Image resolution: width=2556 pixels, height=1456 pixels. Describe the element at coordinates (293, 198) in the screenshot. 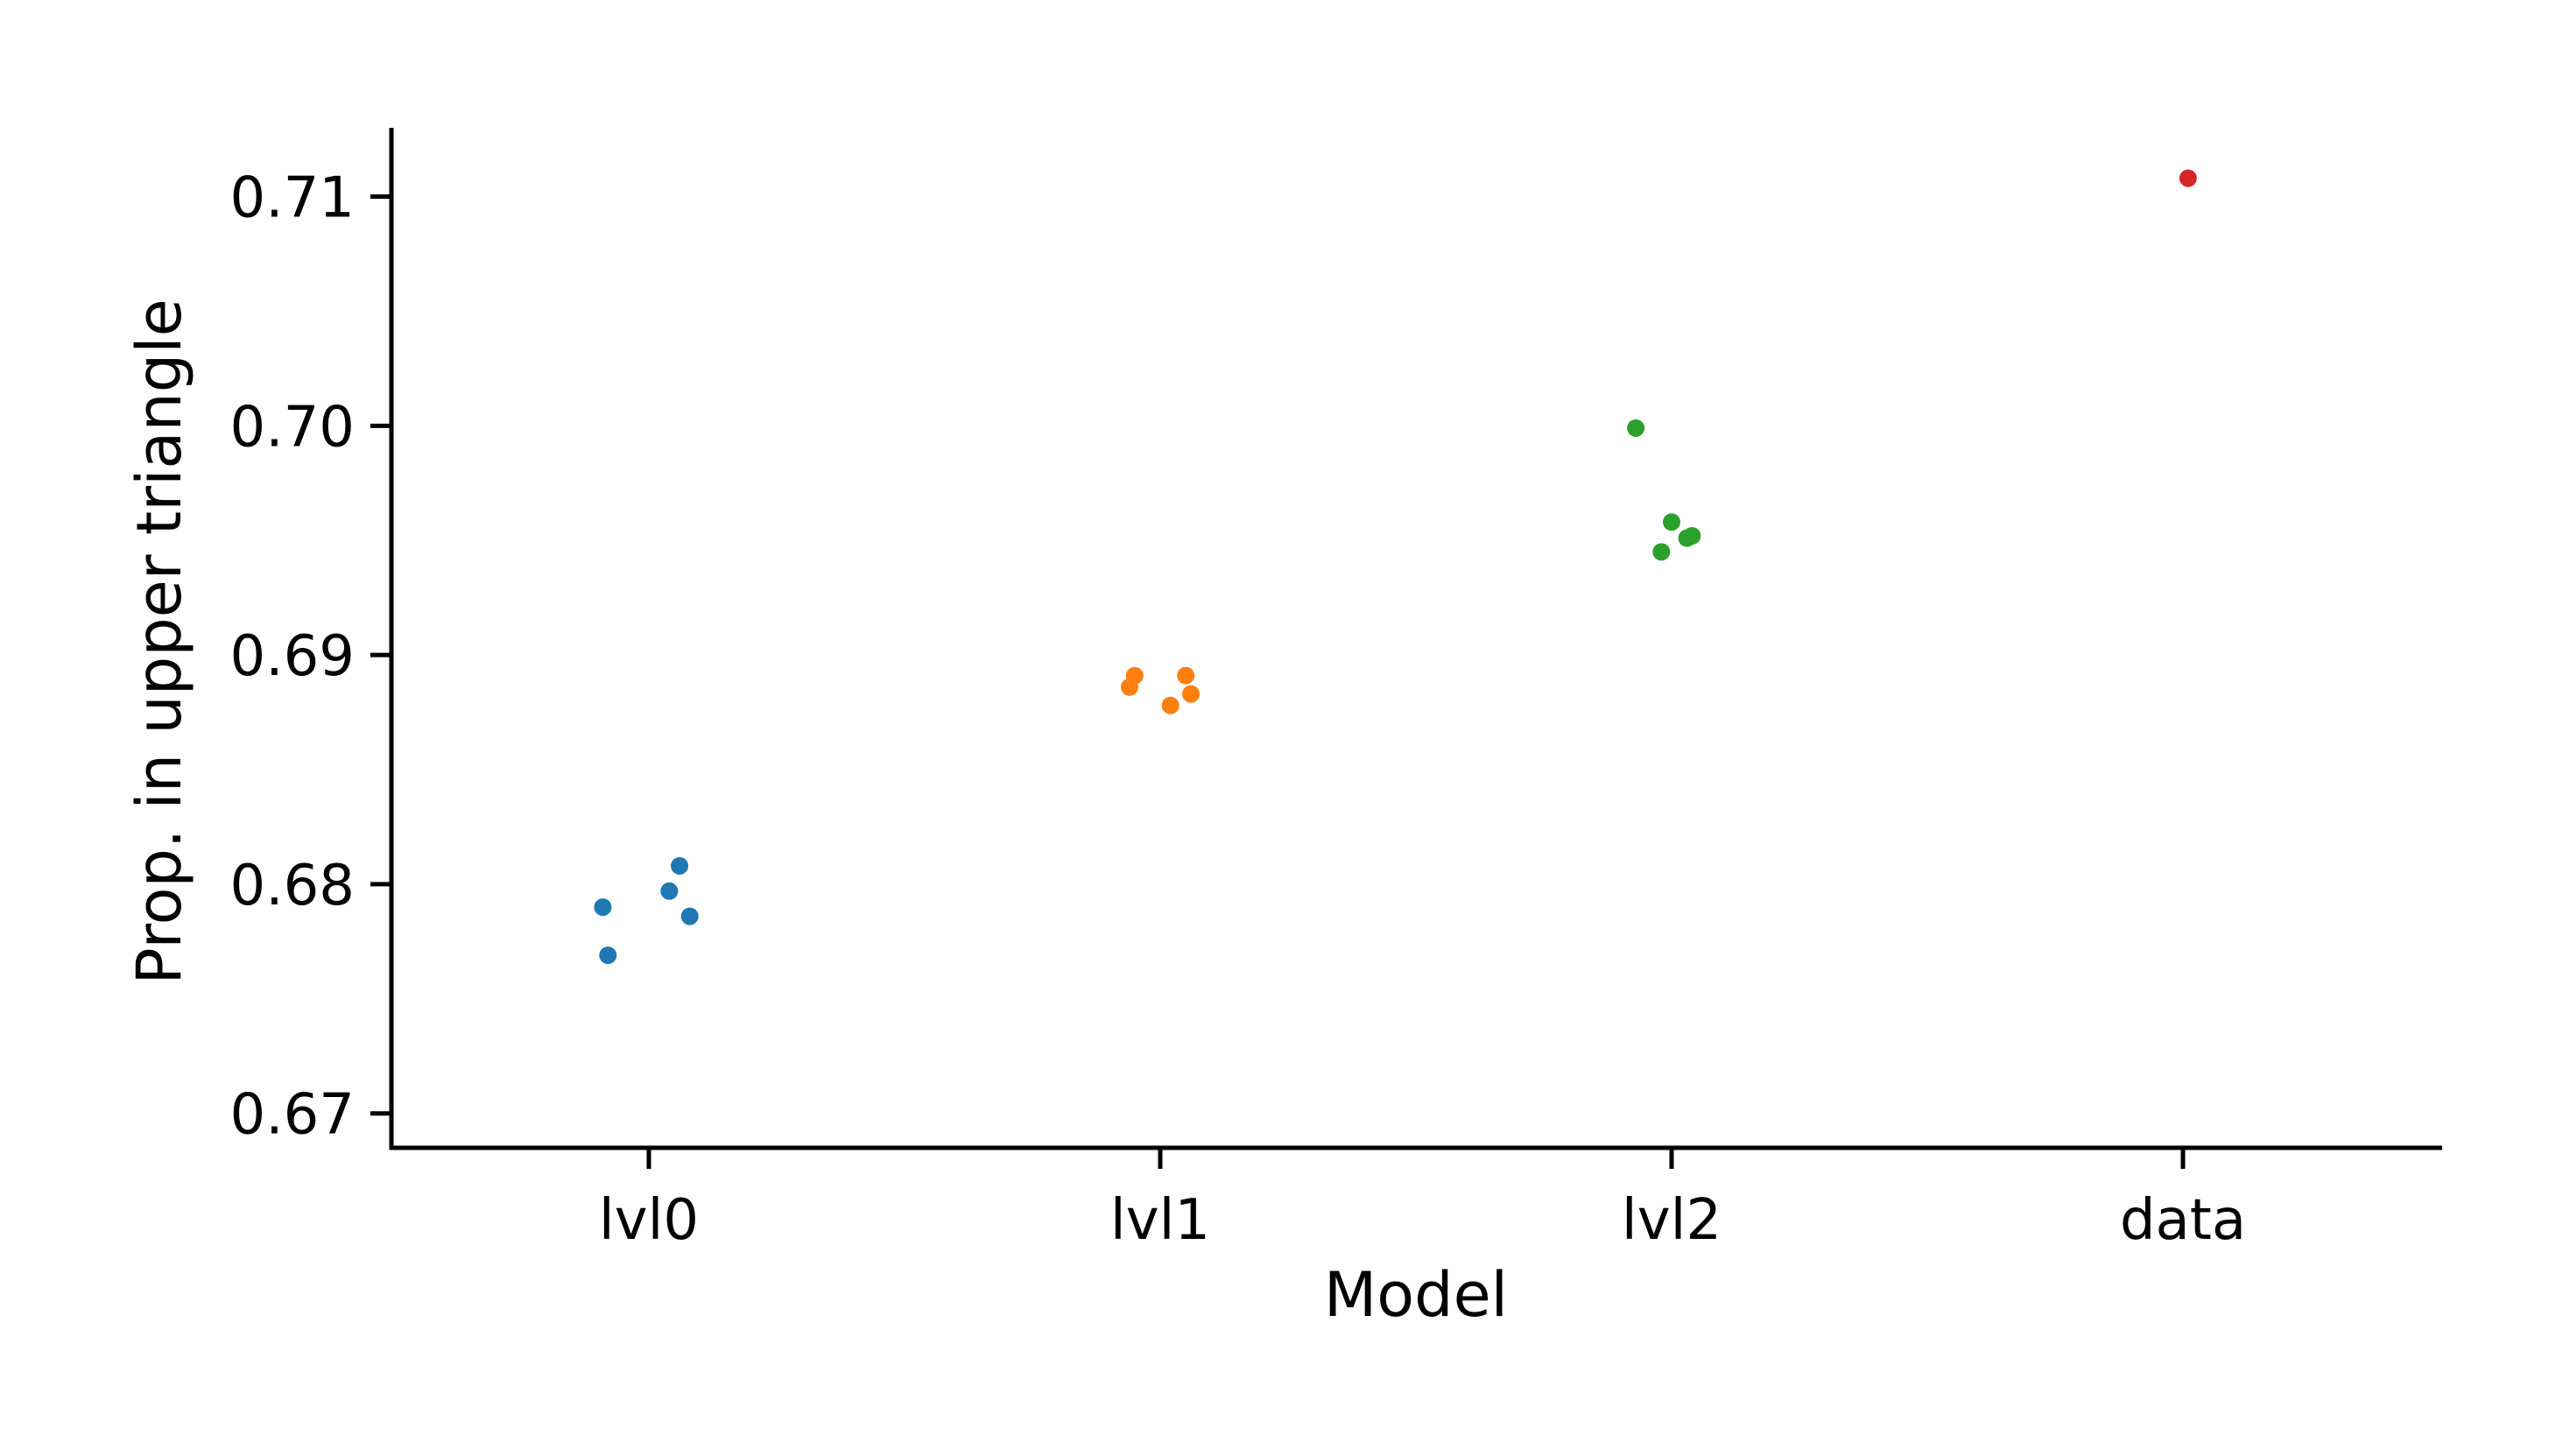

I see `y-tick-label: 0.71` at that location.